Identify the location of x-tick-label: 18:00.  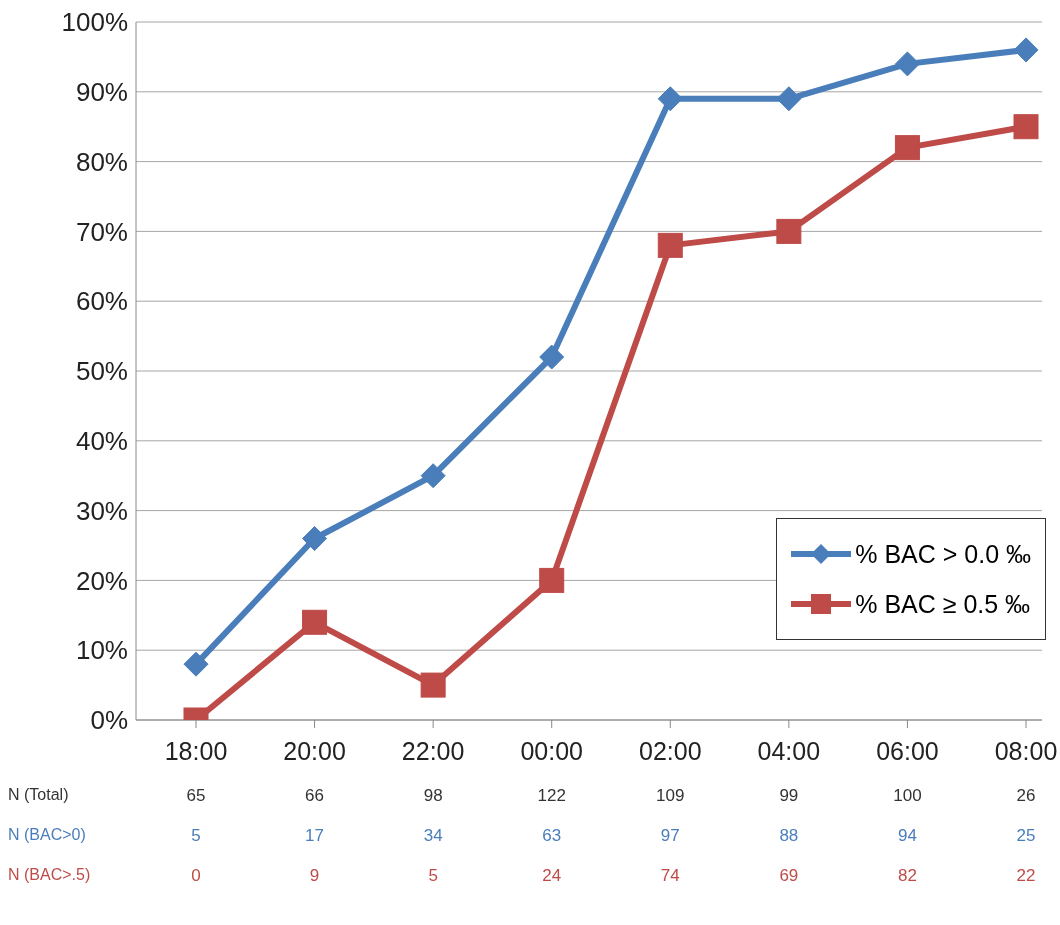
(196, 750).